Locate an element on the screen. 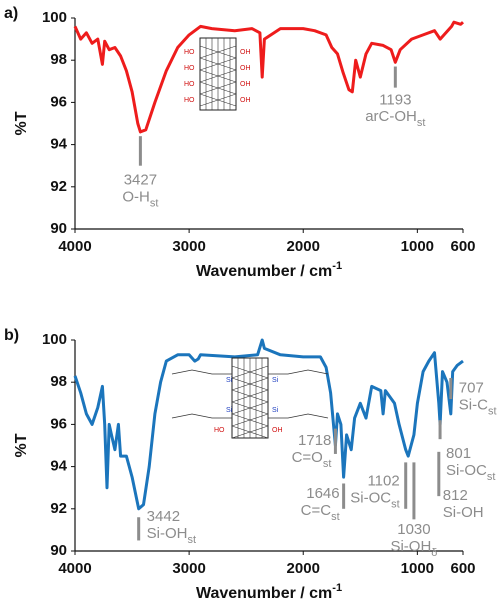  annotation-number: 3427 is located at coordinates (140, 179).